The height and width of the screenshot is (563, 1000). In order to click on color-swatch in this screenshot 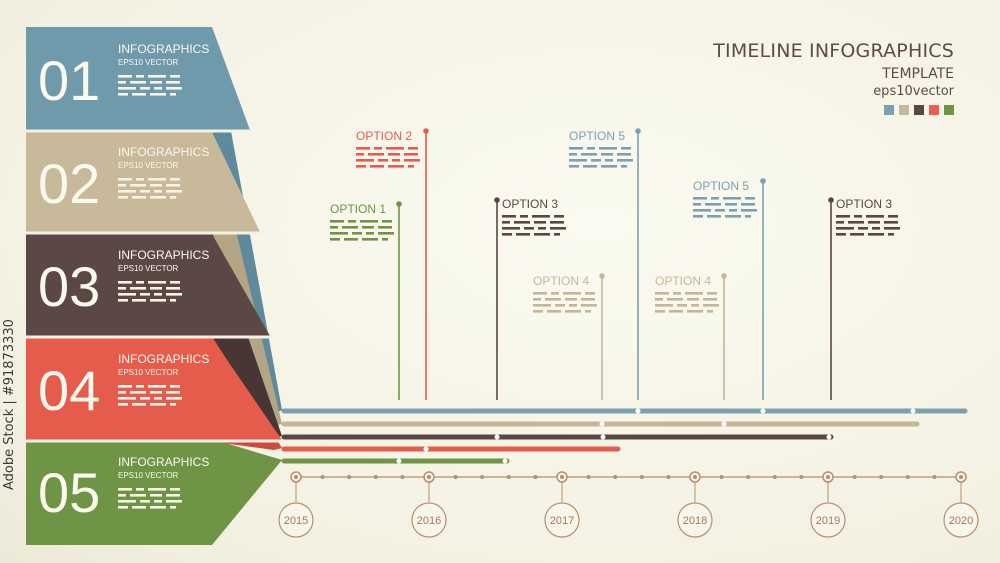, I will do `click(904, 110)`.